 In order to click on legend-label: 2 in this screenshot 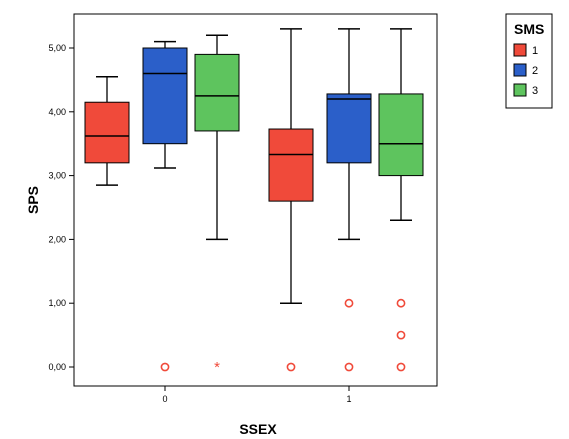, I will do `click(535, 71)`.